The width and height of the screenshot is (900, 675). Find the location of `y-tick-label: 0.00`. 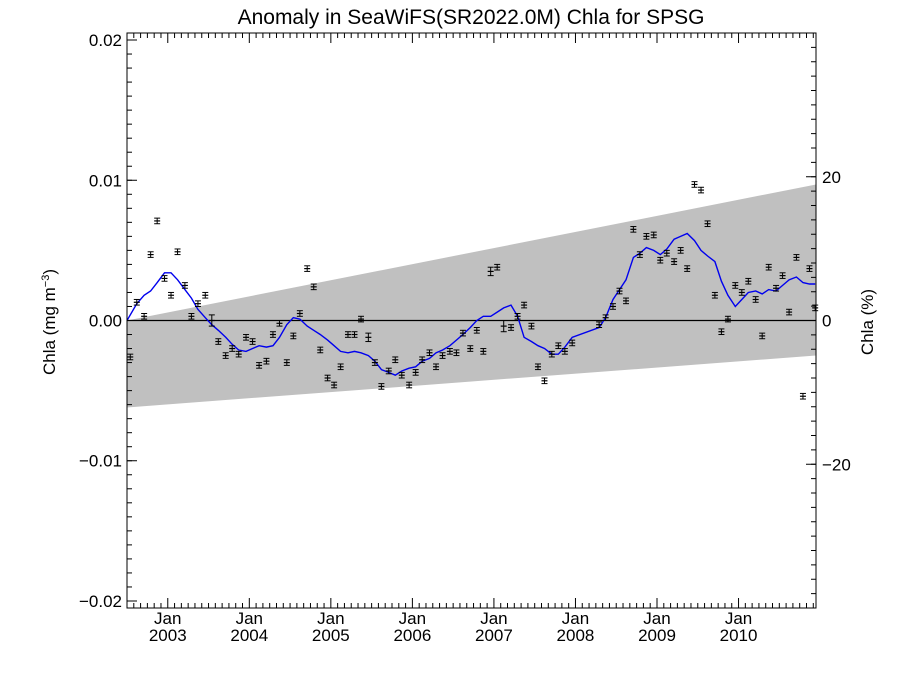

y-tick-label: 0.00 is located at coordinates (105, 321).